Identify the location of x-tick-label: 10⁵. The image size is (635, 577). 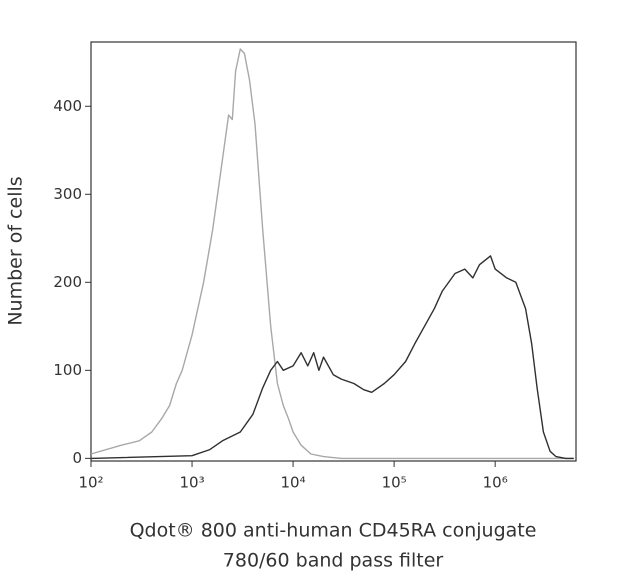
(394, 483).